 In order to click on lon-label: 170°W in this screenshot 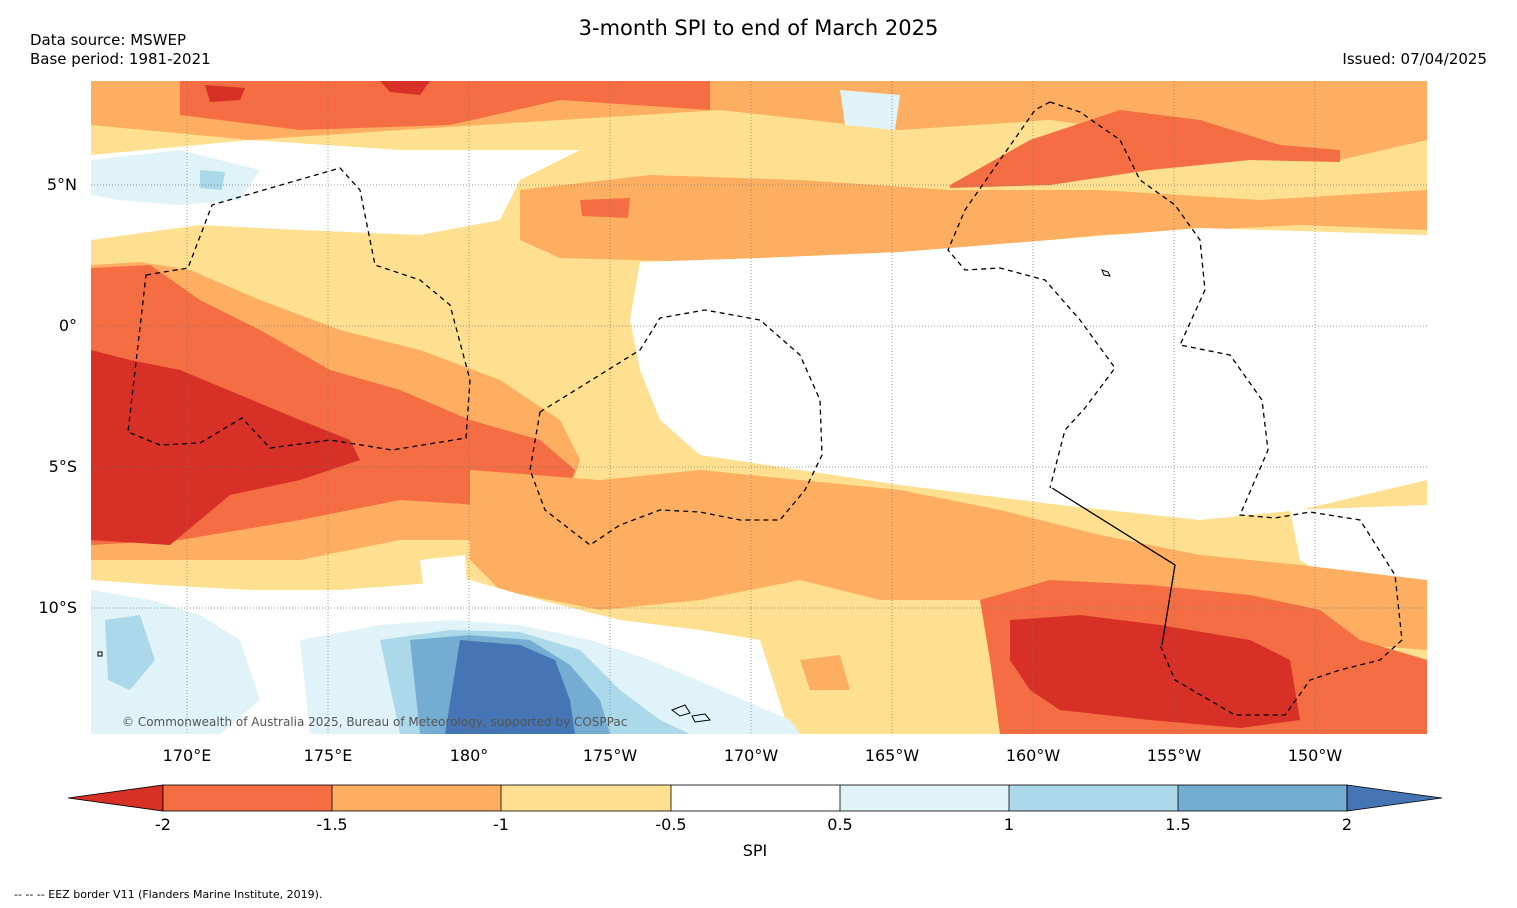, I will do `click(751, 755)`.